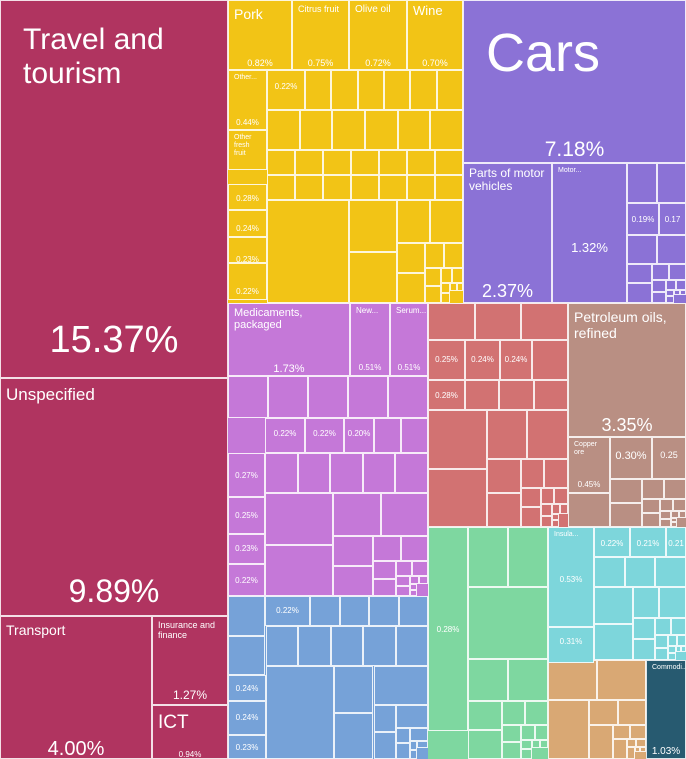 Image resolution: width=686 pixels, height=759 pixels. Describe the element at coordinates (76, 687) in the screenshot. I see `treemap-cell-transport: Transport 4.00%` at that location.